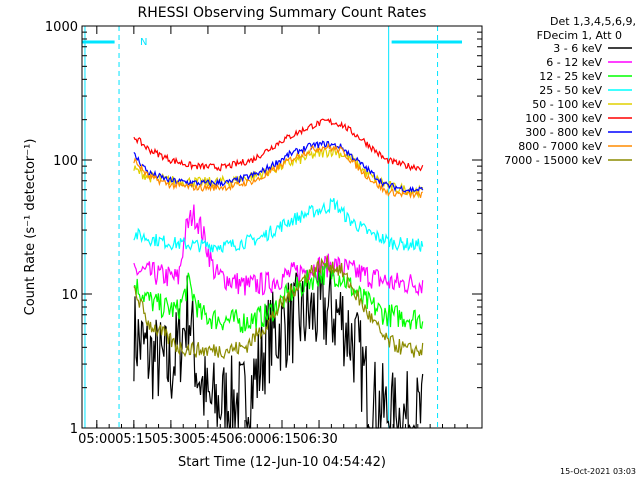 Image resolution: width=640 pixels, height=480 pixels. I want to click on x-tick-label: 05:30, so click(170, 439).